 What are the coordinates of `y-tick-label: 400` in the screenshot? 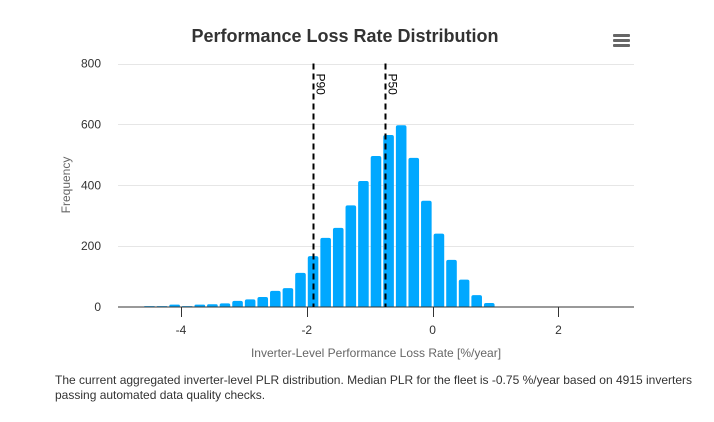 It's located at (91, 185).